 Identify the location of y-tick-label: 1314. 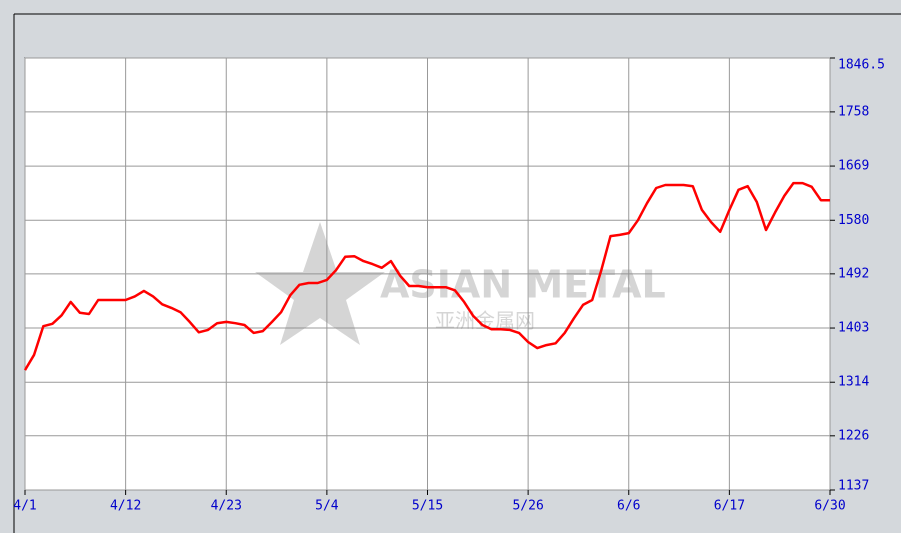
(853, 382).